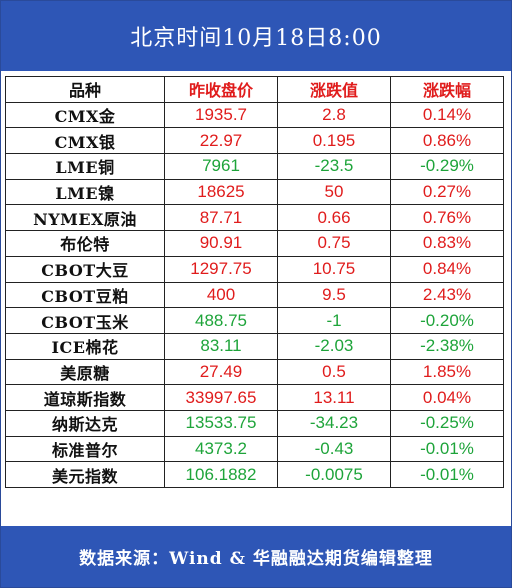  What do you see at coordinates (334, 423) in the screenshot?
I see `change-value: -34.23` at bounding box center [334, 423].